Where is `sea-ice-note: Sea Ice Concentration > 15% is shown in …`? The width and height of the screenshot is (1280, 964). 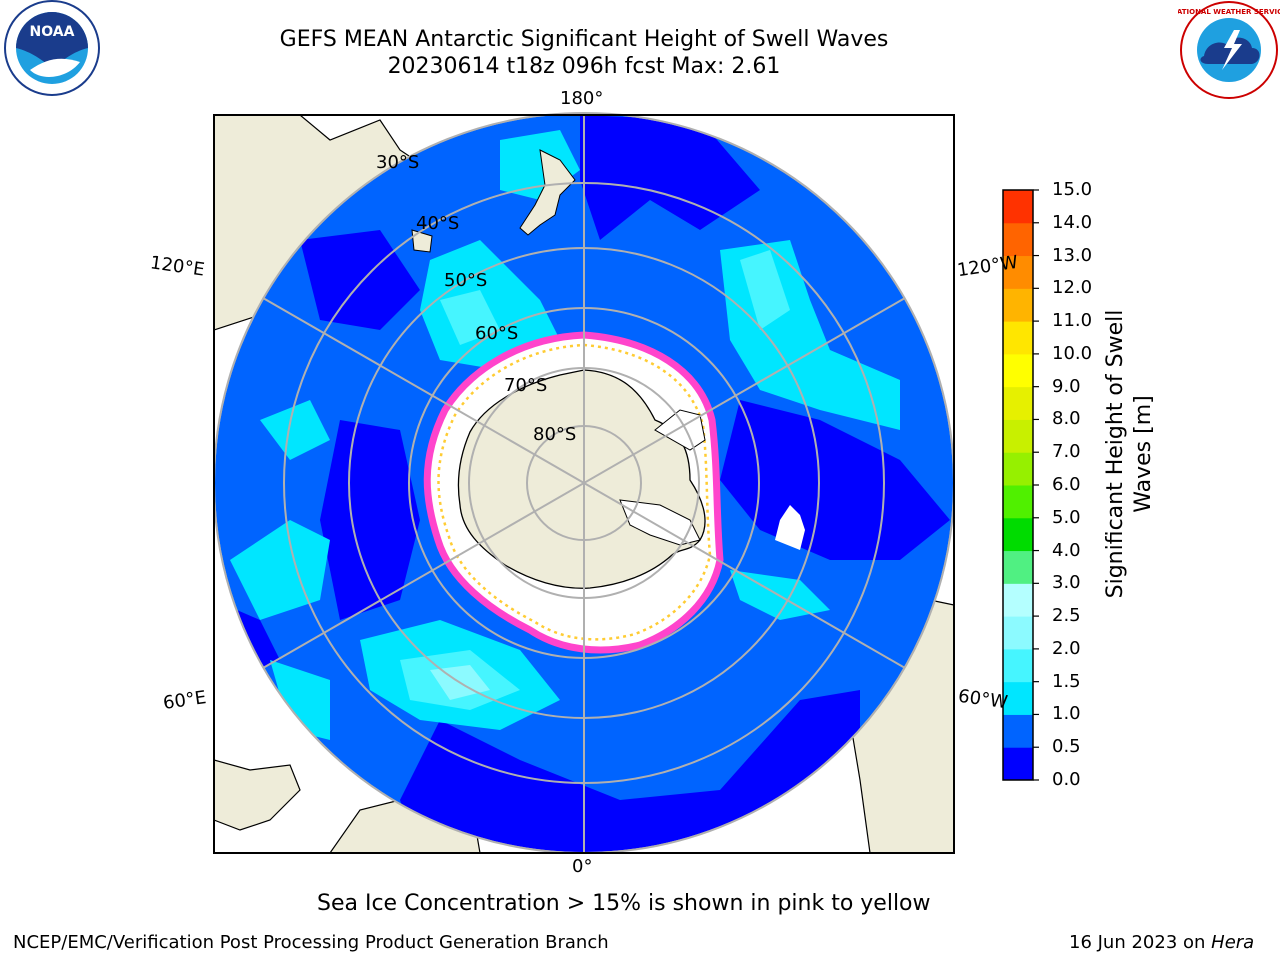 sea-ice-note: Sea Ice Concentration > 15% is shown in … is located at coordinates (624, 903).